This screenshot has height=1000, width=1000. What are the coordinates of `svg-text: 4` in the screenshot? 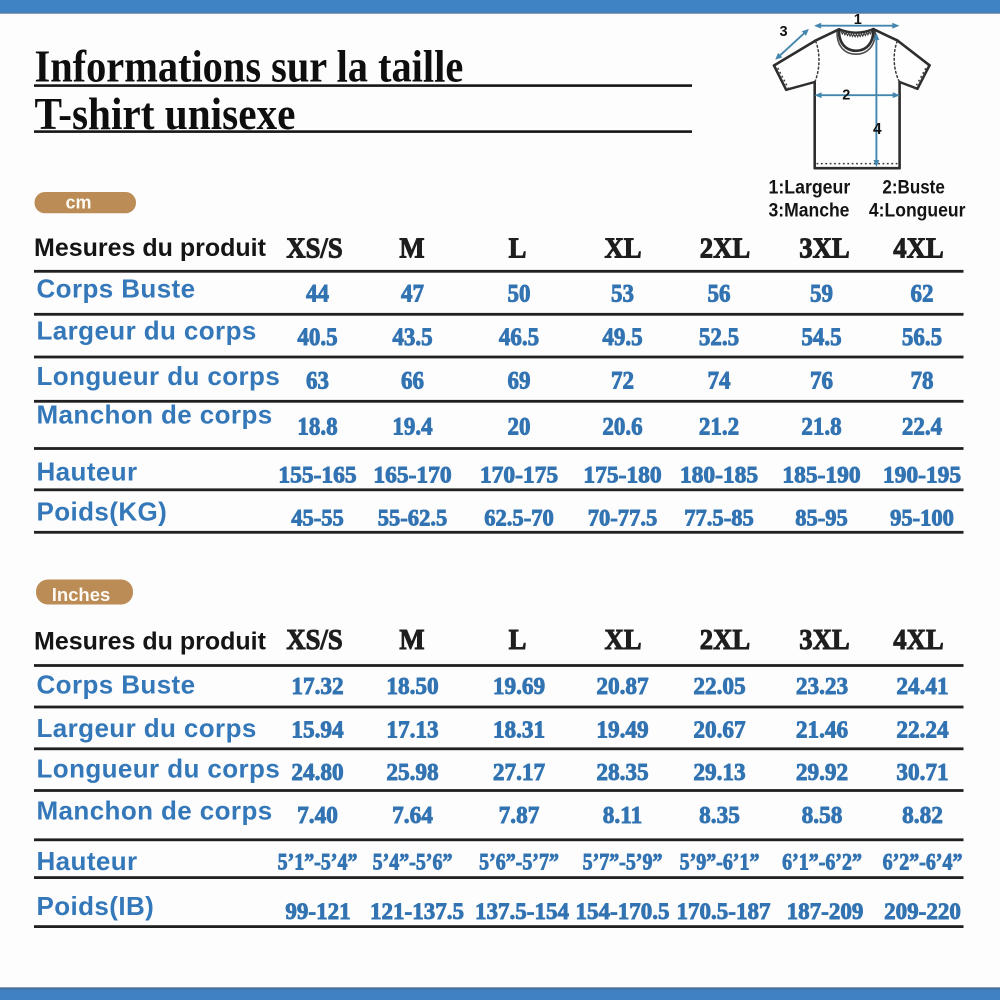 It's located at (877, 129).